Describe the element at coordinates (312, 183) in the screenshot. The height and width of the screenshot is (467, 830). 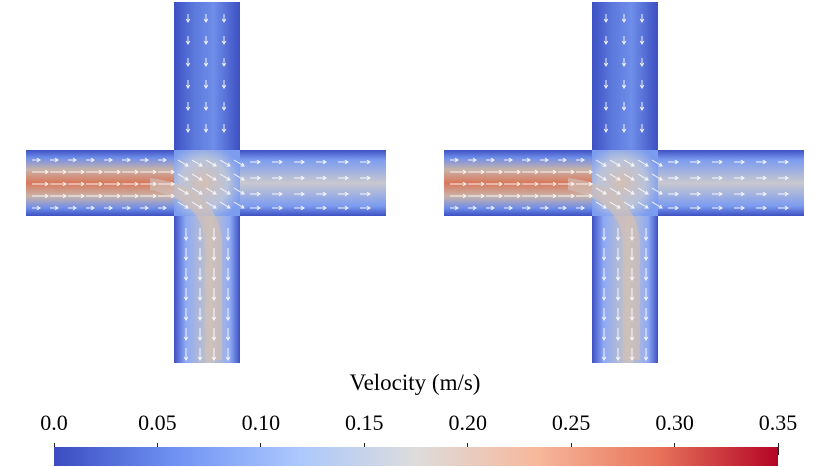
I see `horizontal-channel-right` at that location.